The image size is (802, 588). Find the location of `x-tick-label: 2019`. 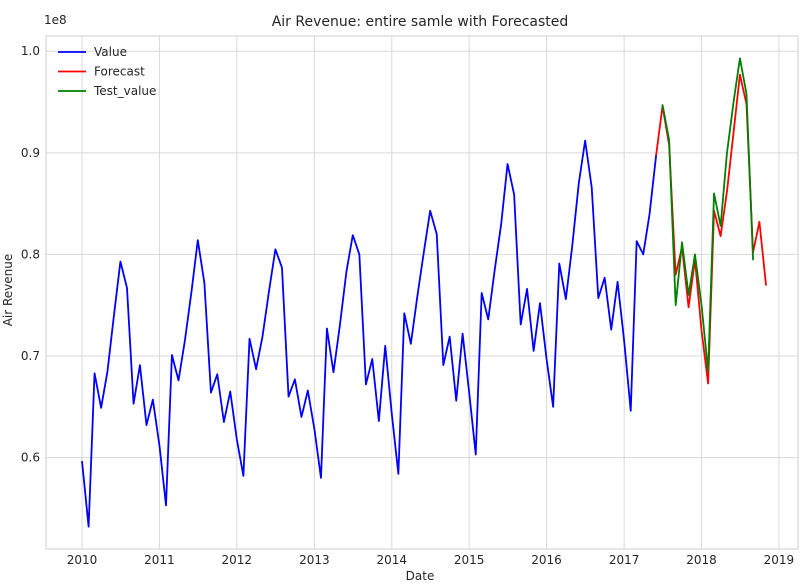

x-tick-label: 2019 is located at coordinates (779, 560).